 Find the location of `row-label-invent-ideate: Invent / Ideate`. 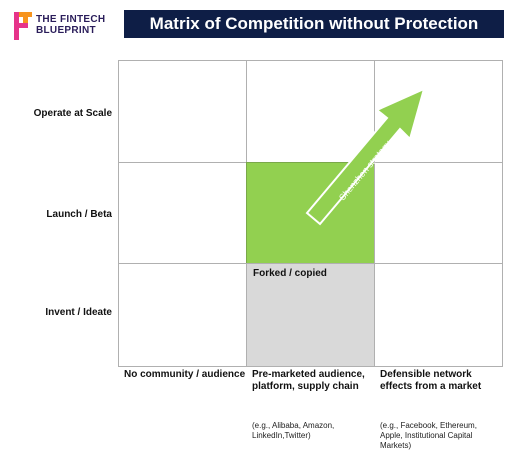

row-label-invent-ideate: Invent / Ideate is located at coordinates (78, 312).